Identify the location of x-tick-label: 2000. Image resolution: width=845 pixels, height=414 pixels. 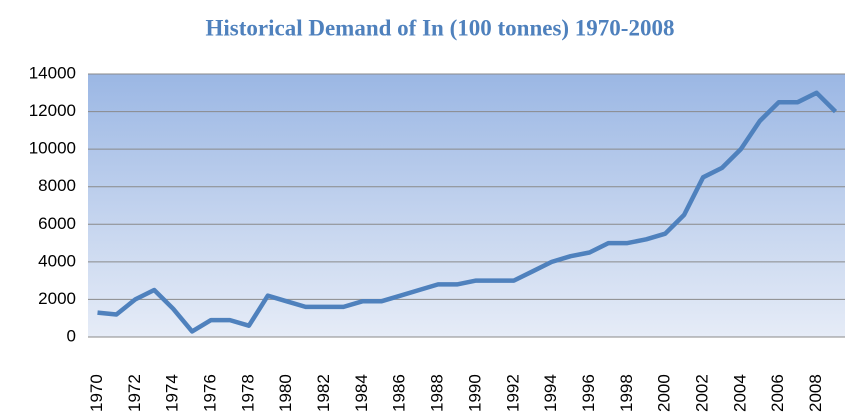
(664, 393).